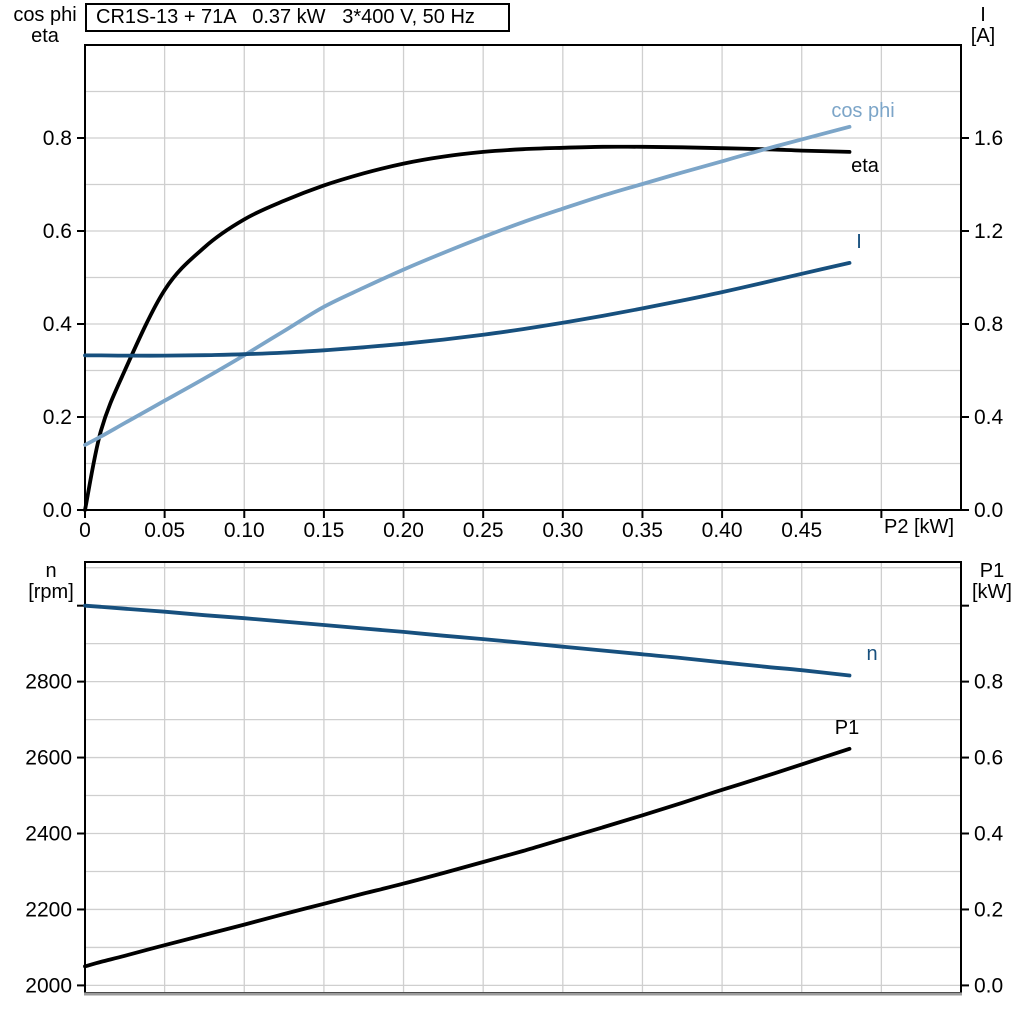 The width and height of the screenshot is (1024, 1024). I want to click on curve-label-p1: P1, so click(847, 728).